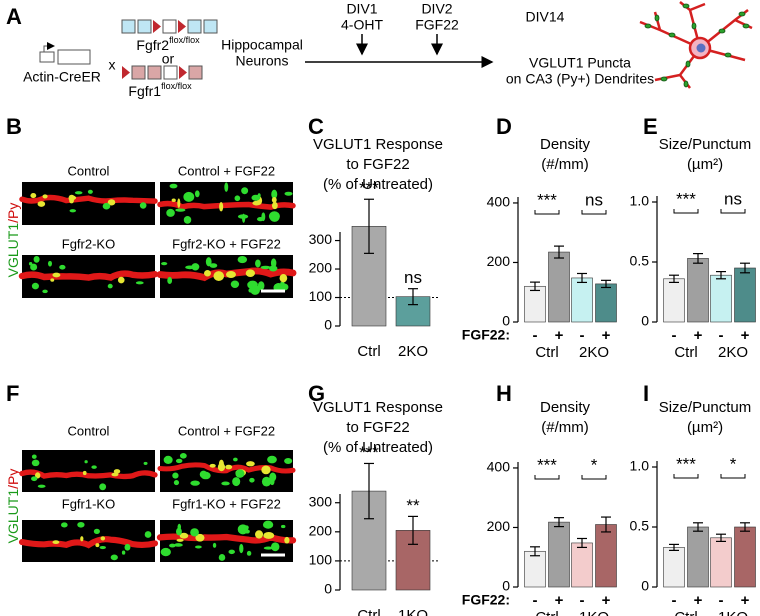  I want to click on image-label: Control, so click(89, 430).